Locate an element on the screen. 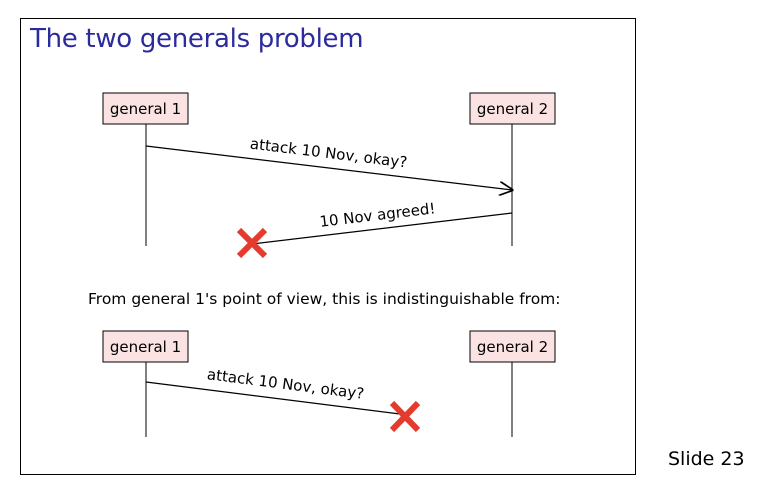 The height and width of the screenshot is (495, 767). general1-label-bottom: general 1 is located at coordinates (145, 347).